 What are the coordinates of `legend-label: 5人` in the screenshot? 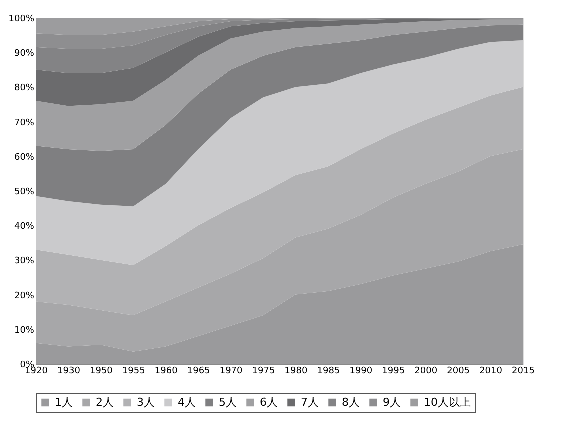 It's located at (228, 402).